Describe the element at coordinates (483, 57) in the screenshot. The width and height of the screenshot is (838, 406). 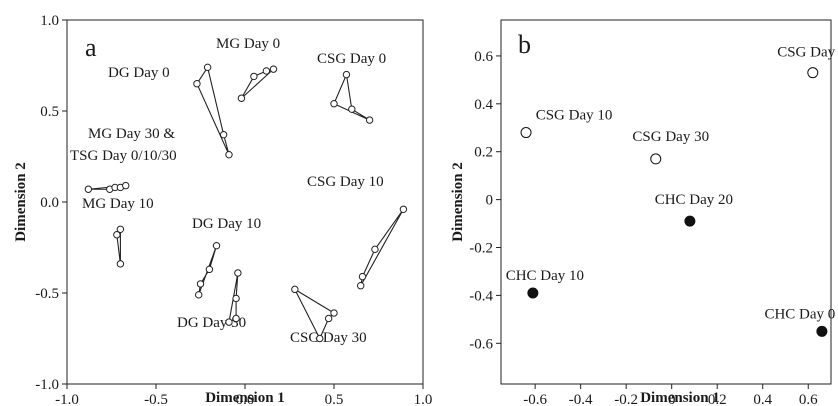
I see `panel-b-y-tick-label: 0.6` at that location.